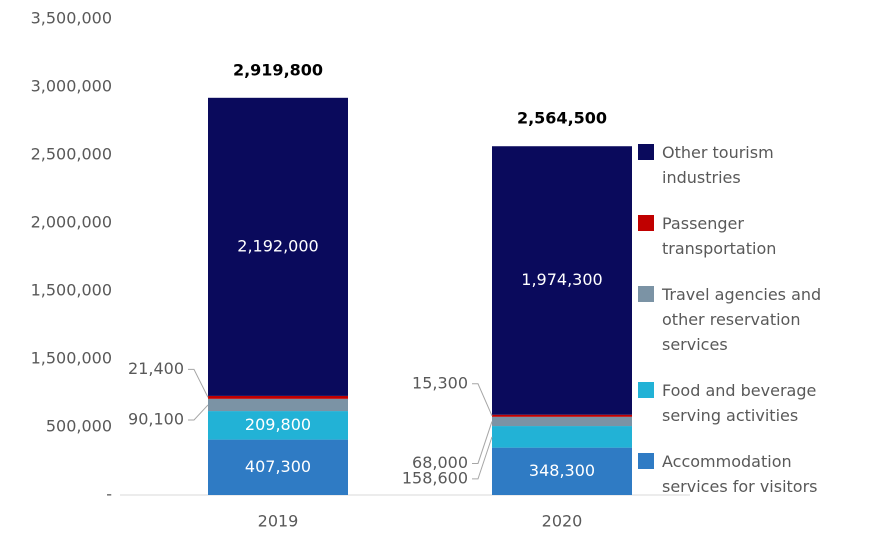 This screenshot has width=875, height=533. I want to click on data-label: 90,100, so click(156, 418).